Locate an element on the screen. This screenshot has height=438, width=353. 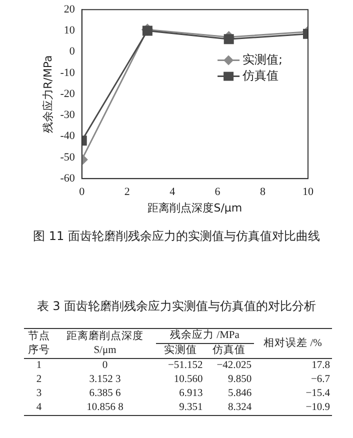
x-tick-label: 10 is located at coordinates (308, 192).